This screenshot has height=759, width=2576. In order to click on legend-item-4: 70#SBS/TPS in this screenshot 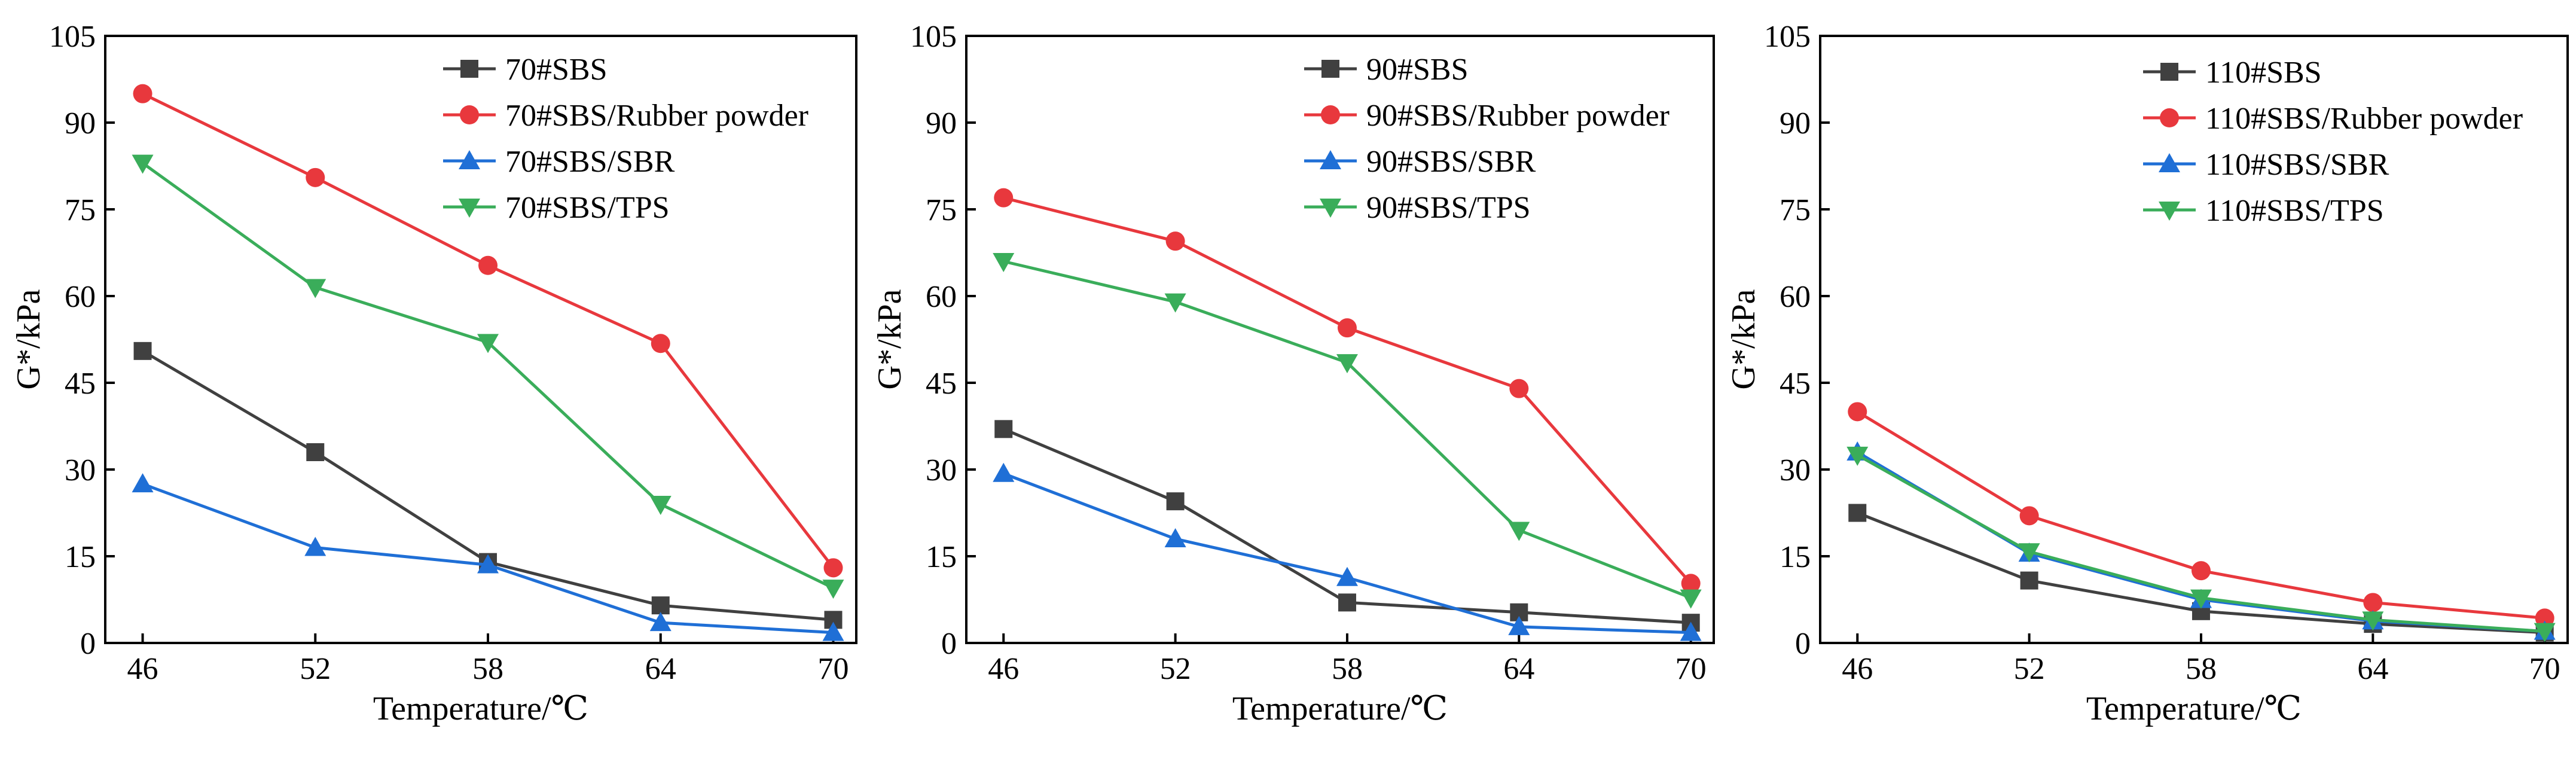, I will do `click(556, 208)`.